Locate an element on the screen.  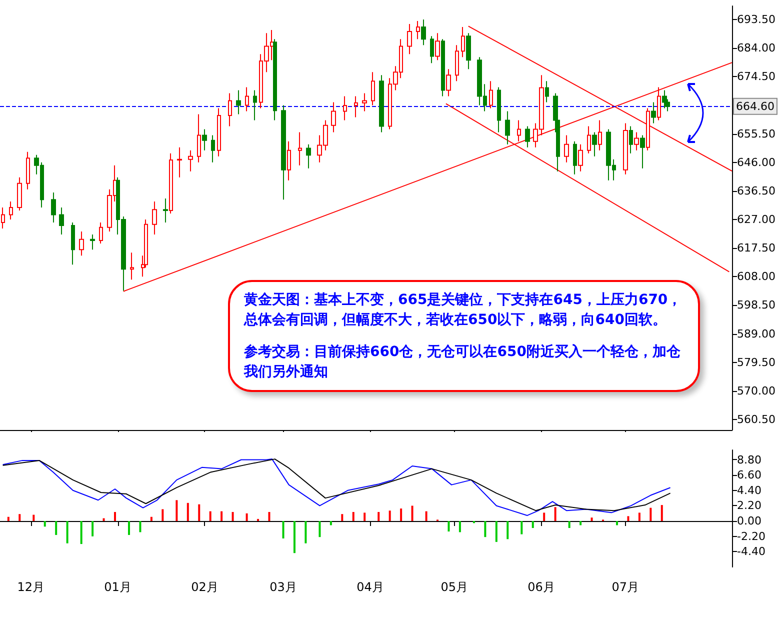
x-tick-label: 07月 is located at coordinates (626, 587).